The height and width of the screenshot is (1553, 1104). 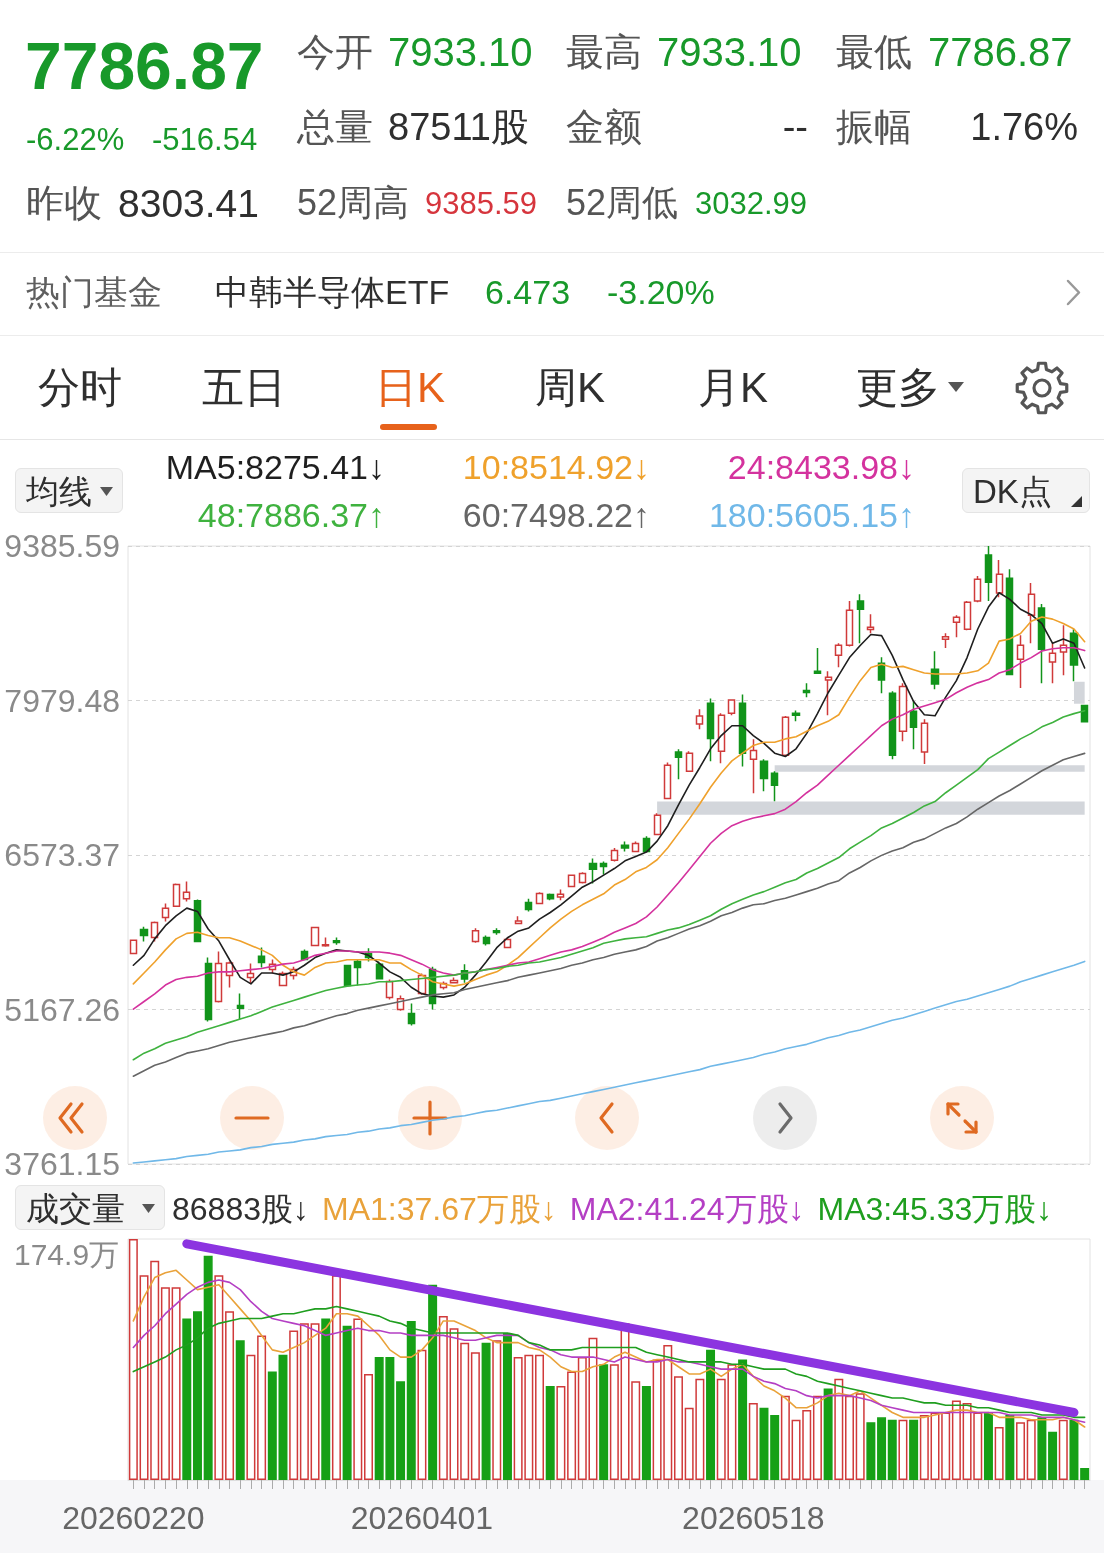 I want to click on text: MA3:45.33万股↓, so click(x=935, y=1208).